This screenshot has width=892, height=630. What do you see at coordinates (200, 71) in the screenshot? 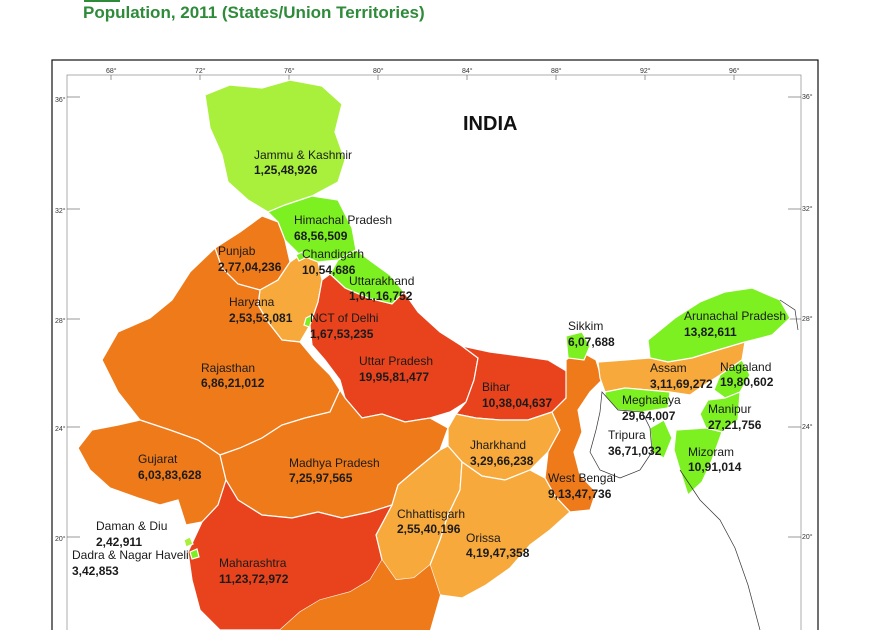
I see `lon-tick-label: 72°` at bounding box center [200, 71].